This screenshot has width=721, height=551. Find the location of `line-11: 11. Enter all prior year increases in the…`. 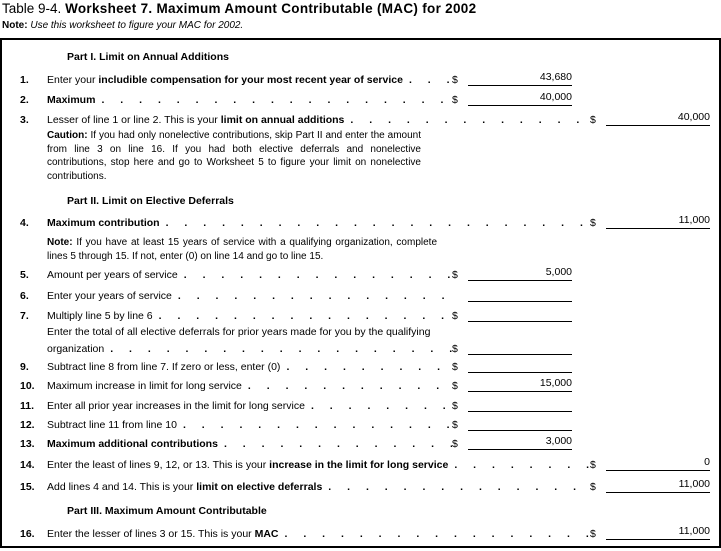

line-11: 11. Enter all prior year increases in the… is located at coordinates (296, 404).